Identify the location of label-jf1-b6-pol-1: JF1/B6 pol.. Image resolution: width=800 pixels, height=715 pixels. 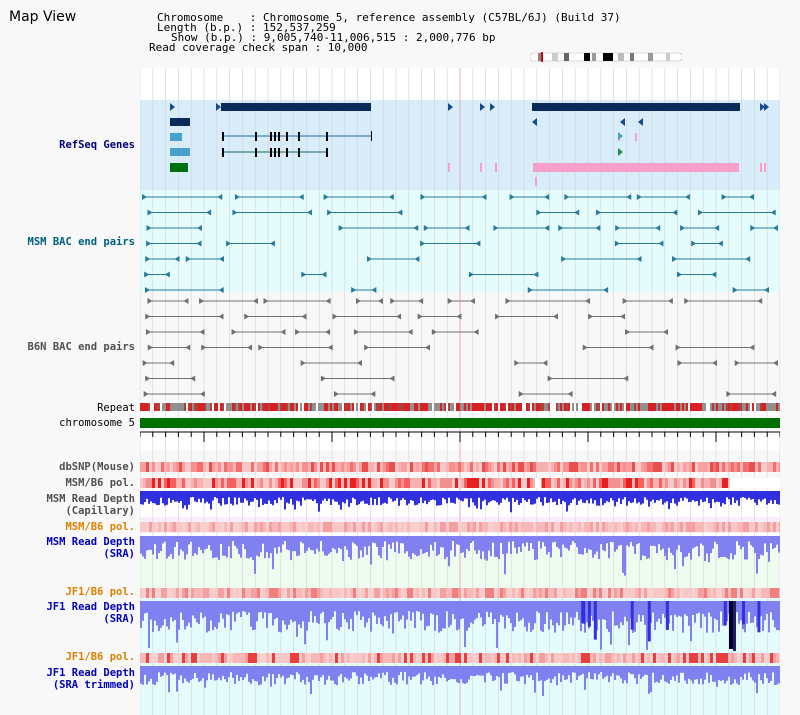
(100, 592).